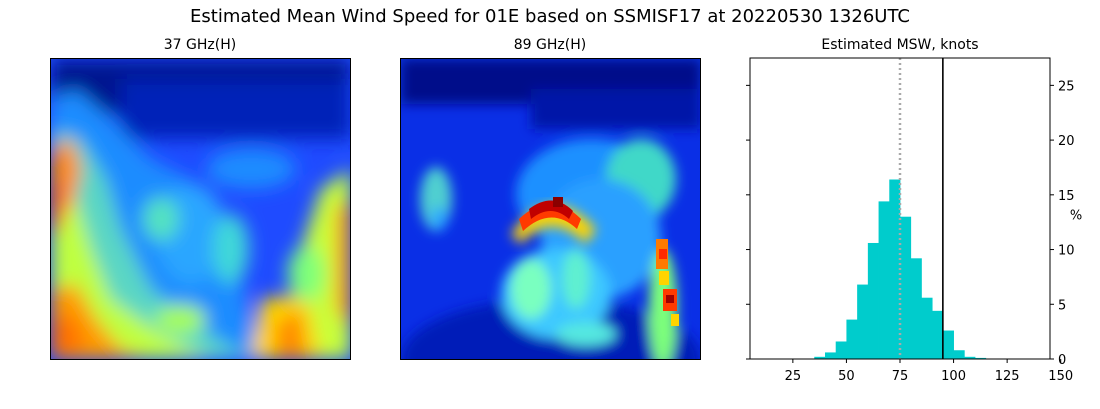 The image size is (1100, 409). I want to click on x-tick-label: 75, so click(900, 376).